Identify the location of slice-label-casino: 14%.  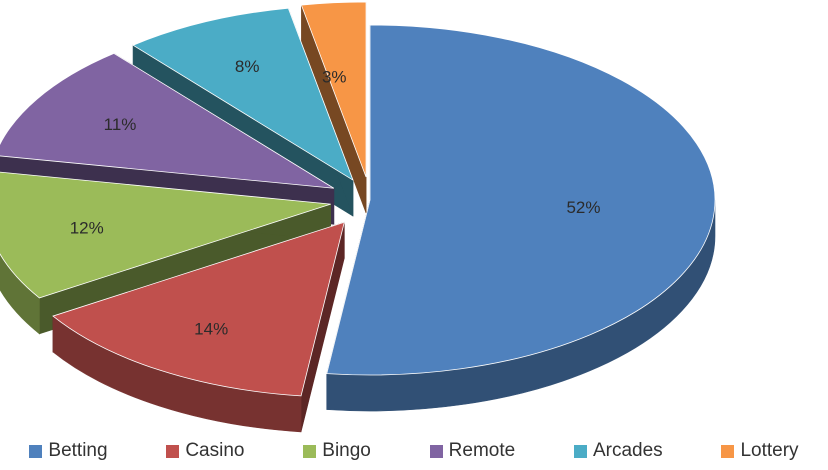
(211, 329).